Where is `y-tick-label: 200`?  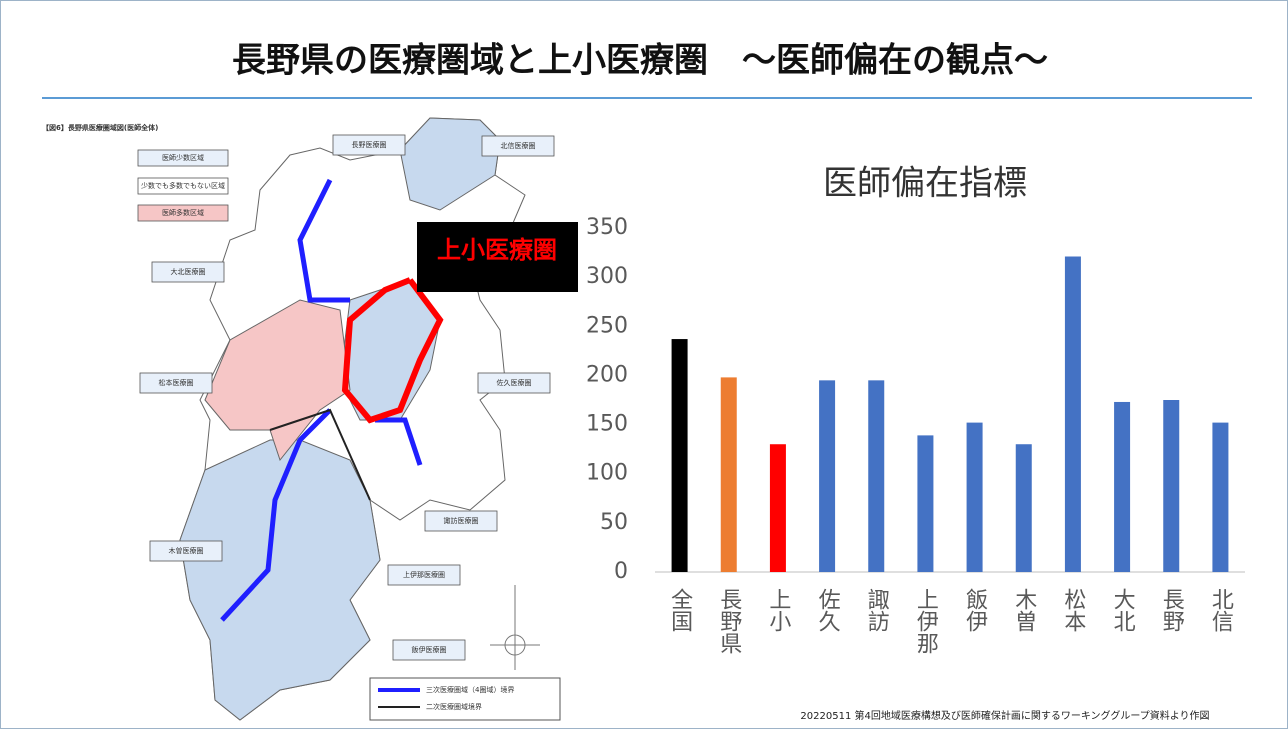
y-tick-label: 200 is located at coordinates (607, 374).